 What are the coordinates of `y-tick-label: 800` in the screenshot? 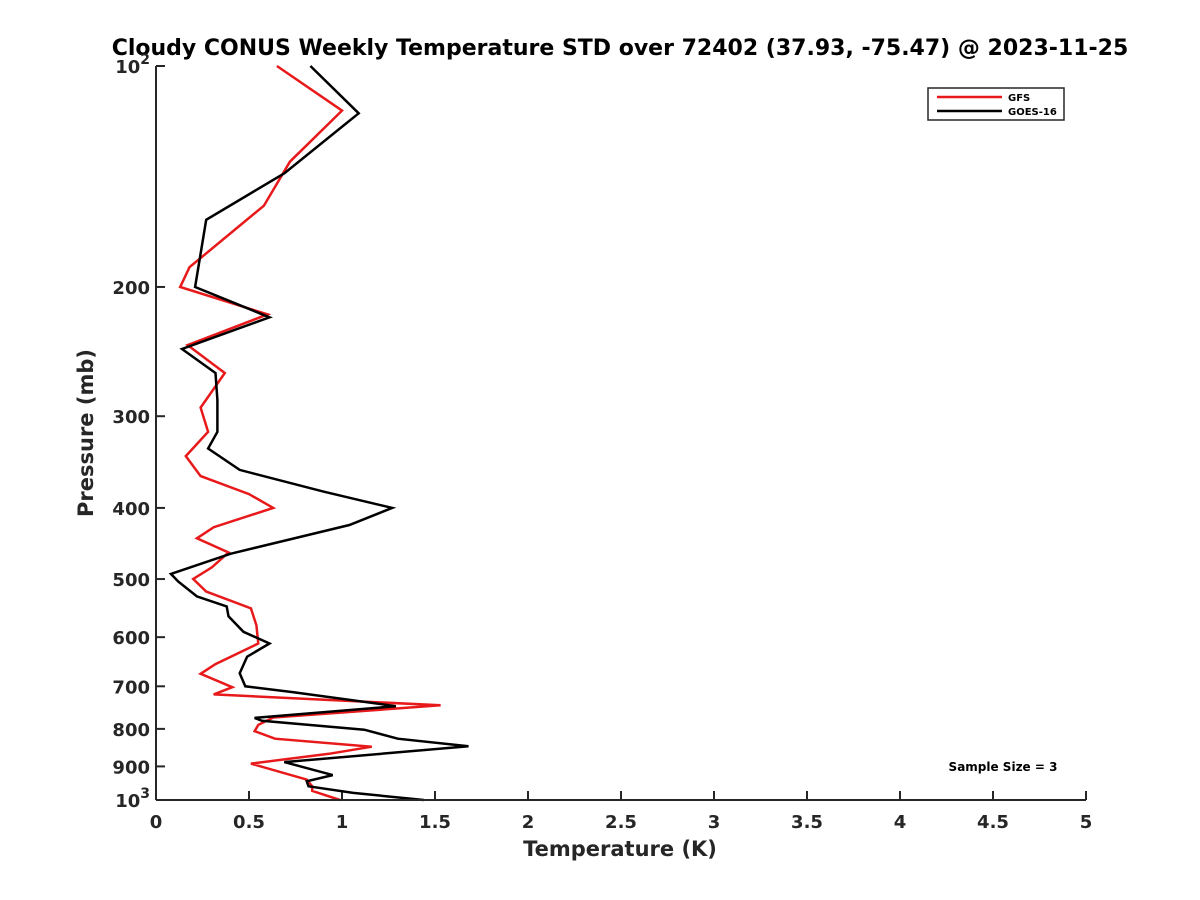 It's located at (131, 730).